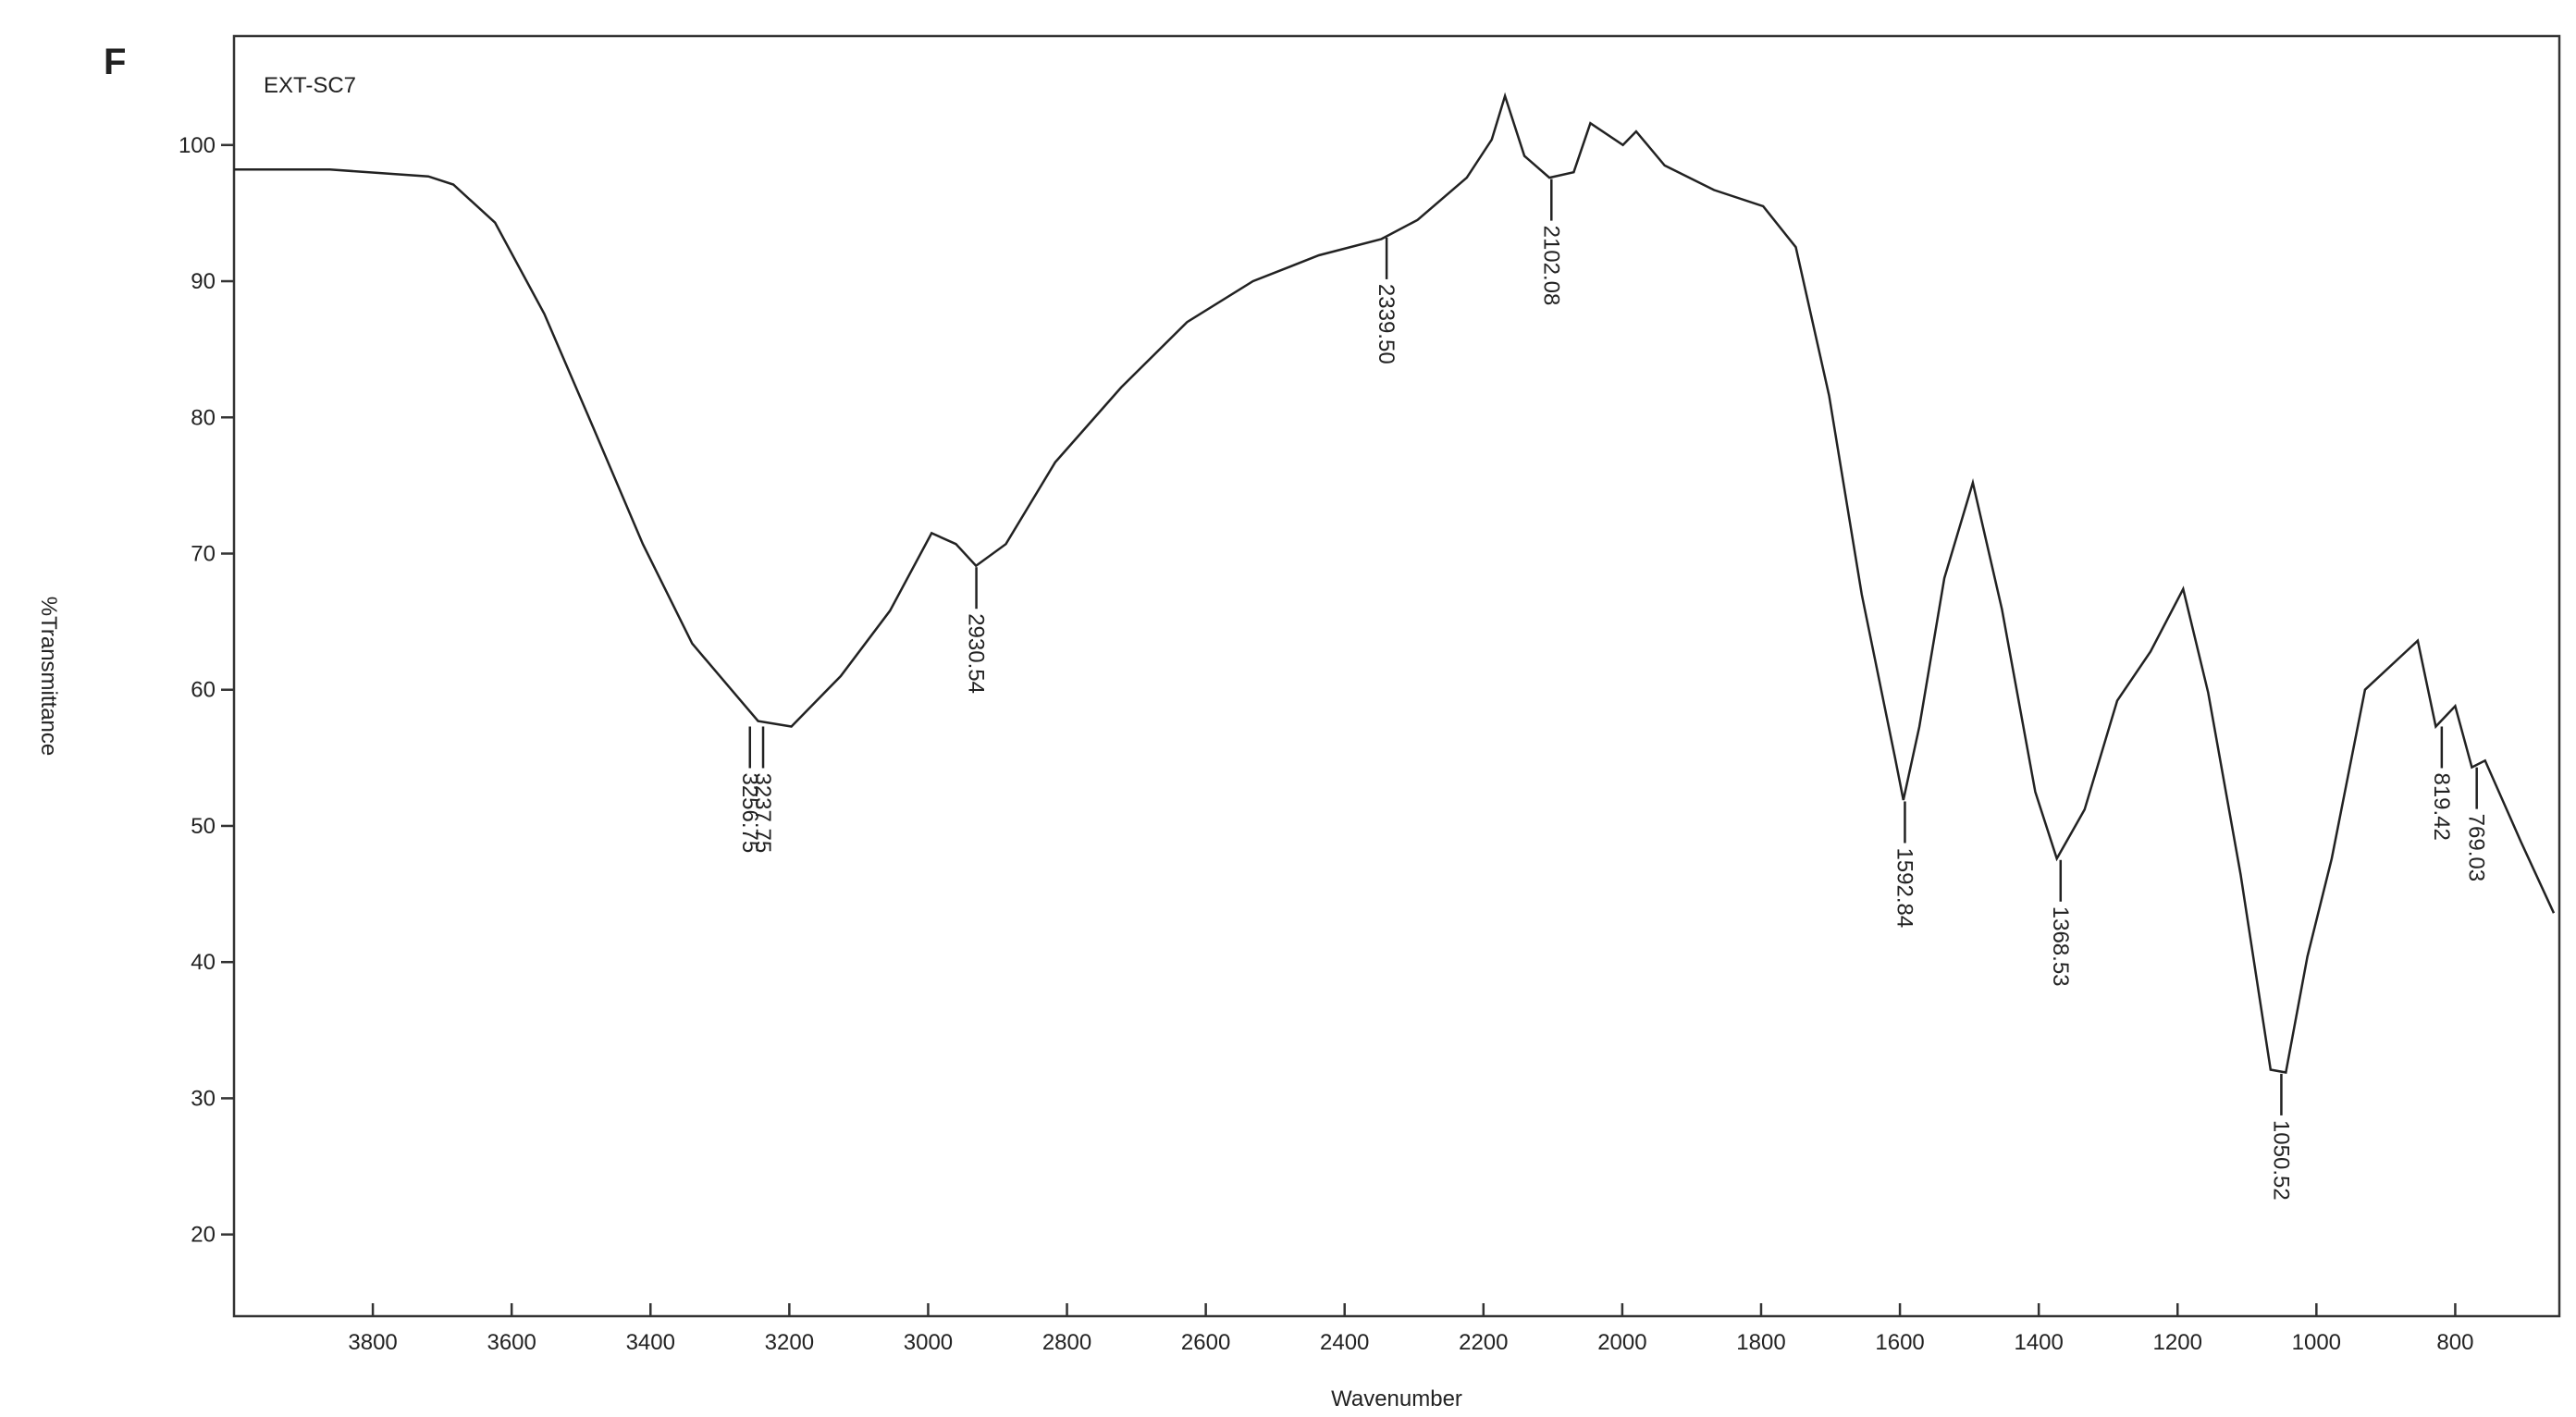  What do you see at coordinates (762, 812) in the screenshot?
I see `peak-label: 3237.75` at bounding box center [762, 812].